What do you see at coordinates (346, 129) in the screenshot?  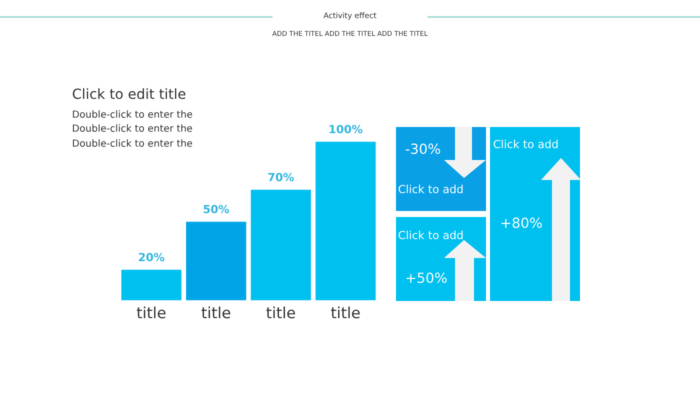 I see `data-label: 100%` at bounding box center [346, 129].